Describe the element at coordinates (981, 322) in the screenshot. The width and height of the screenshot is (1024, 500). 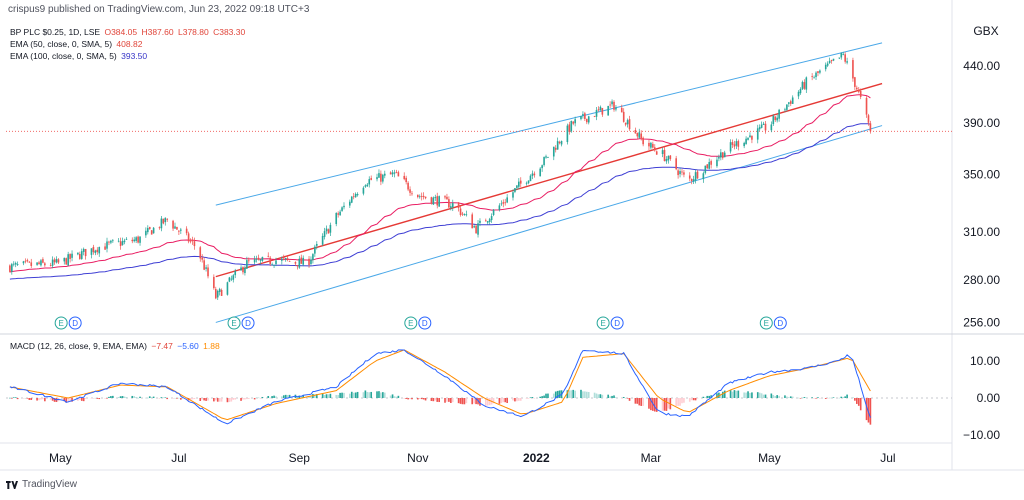
I see `price-tick-label: 256.00` at that location.